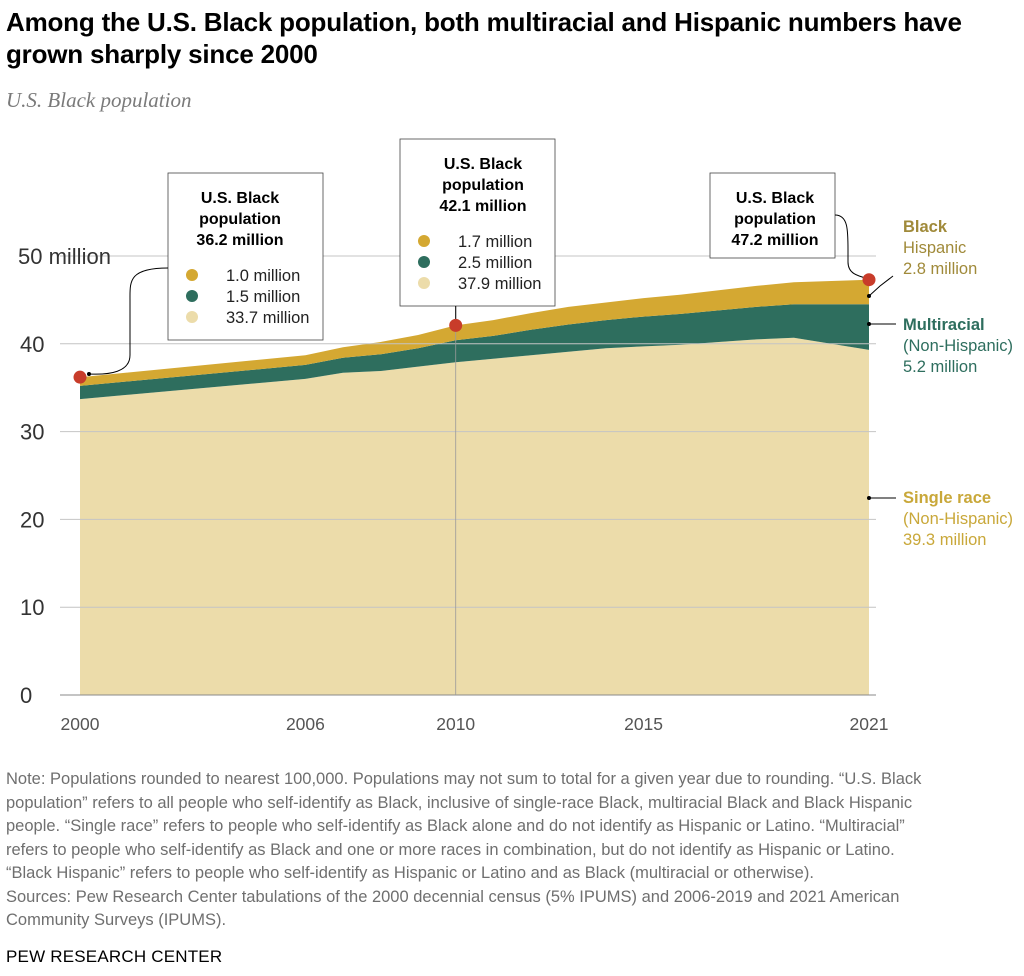 This screenshot has height=976, width=1024. Describe the element at coordinates (26, 695) in the screenshot. I see `y-tick-label: 0` at that location.